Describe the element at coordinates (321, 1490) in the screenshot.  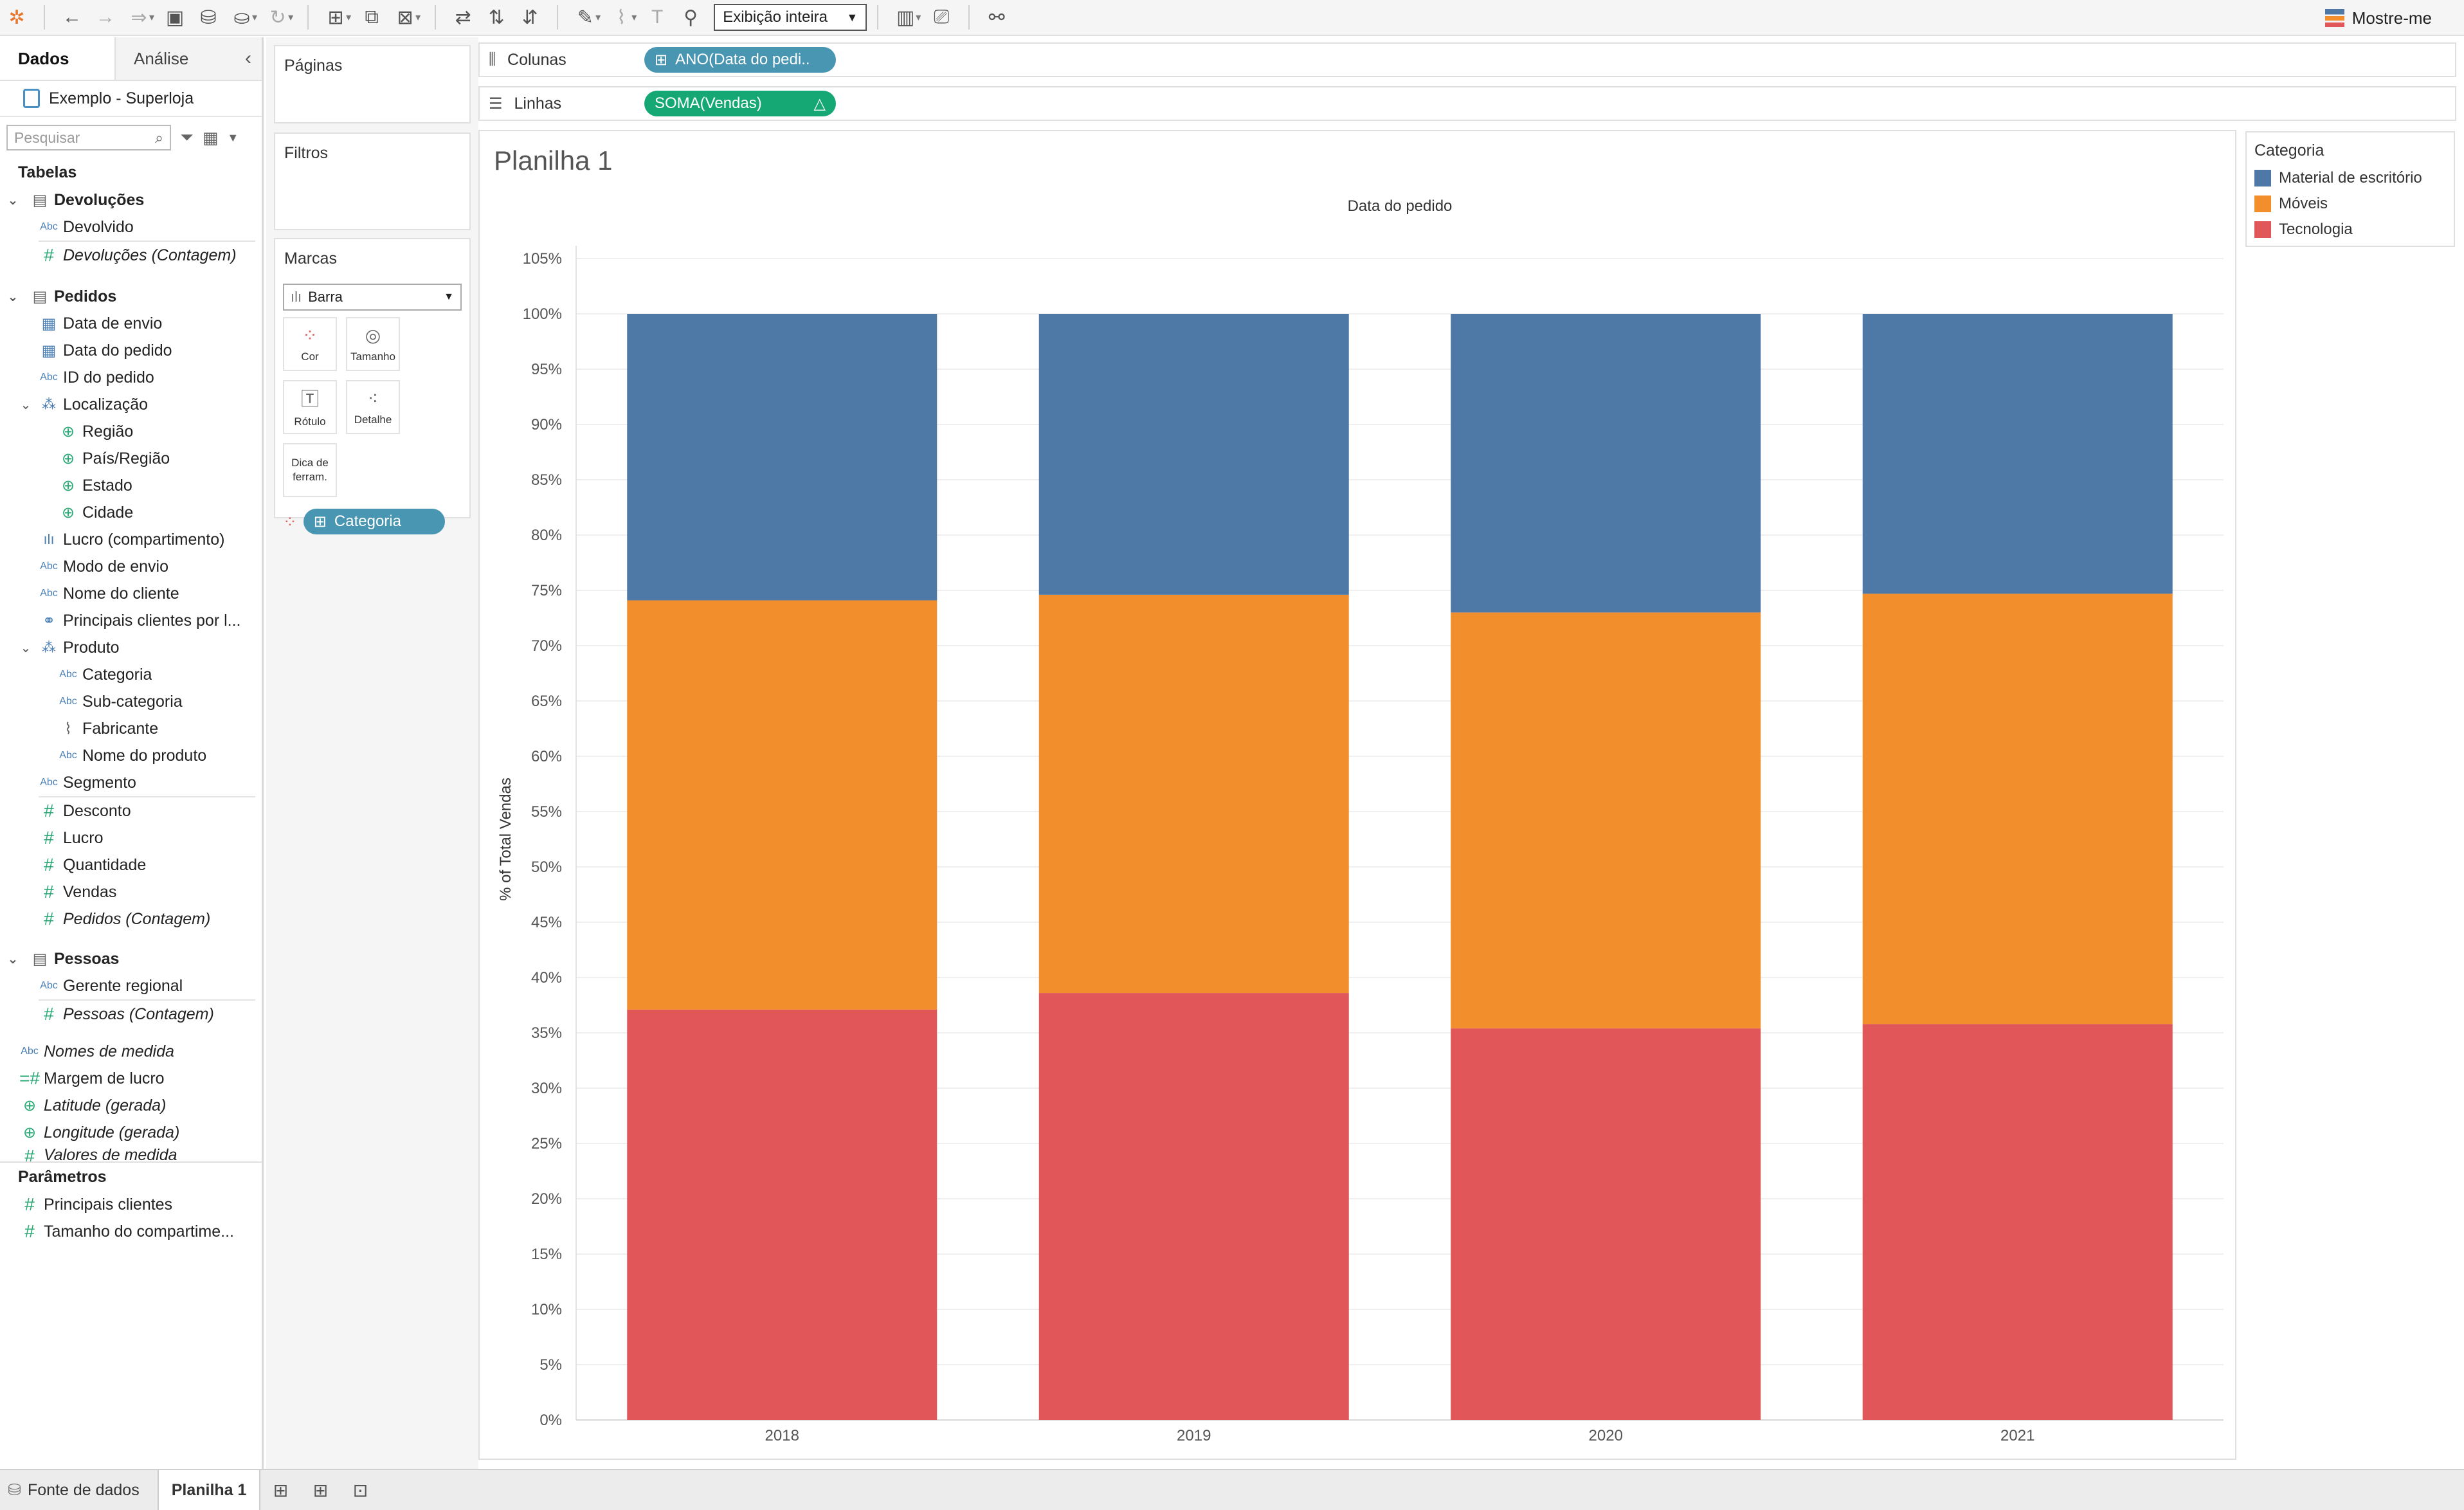
I see `new-dashboard-icon: ⊞` at that location.